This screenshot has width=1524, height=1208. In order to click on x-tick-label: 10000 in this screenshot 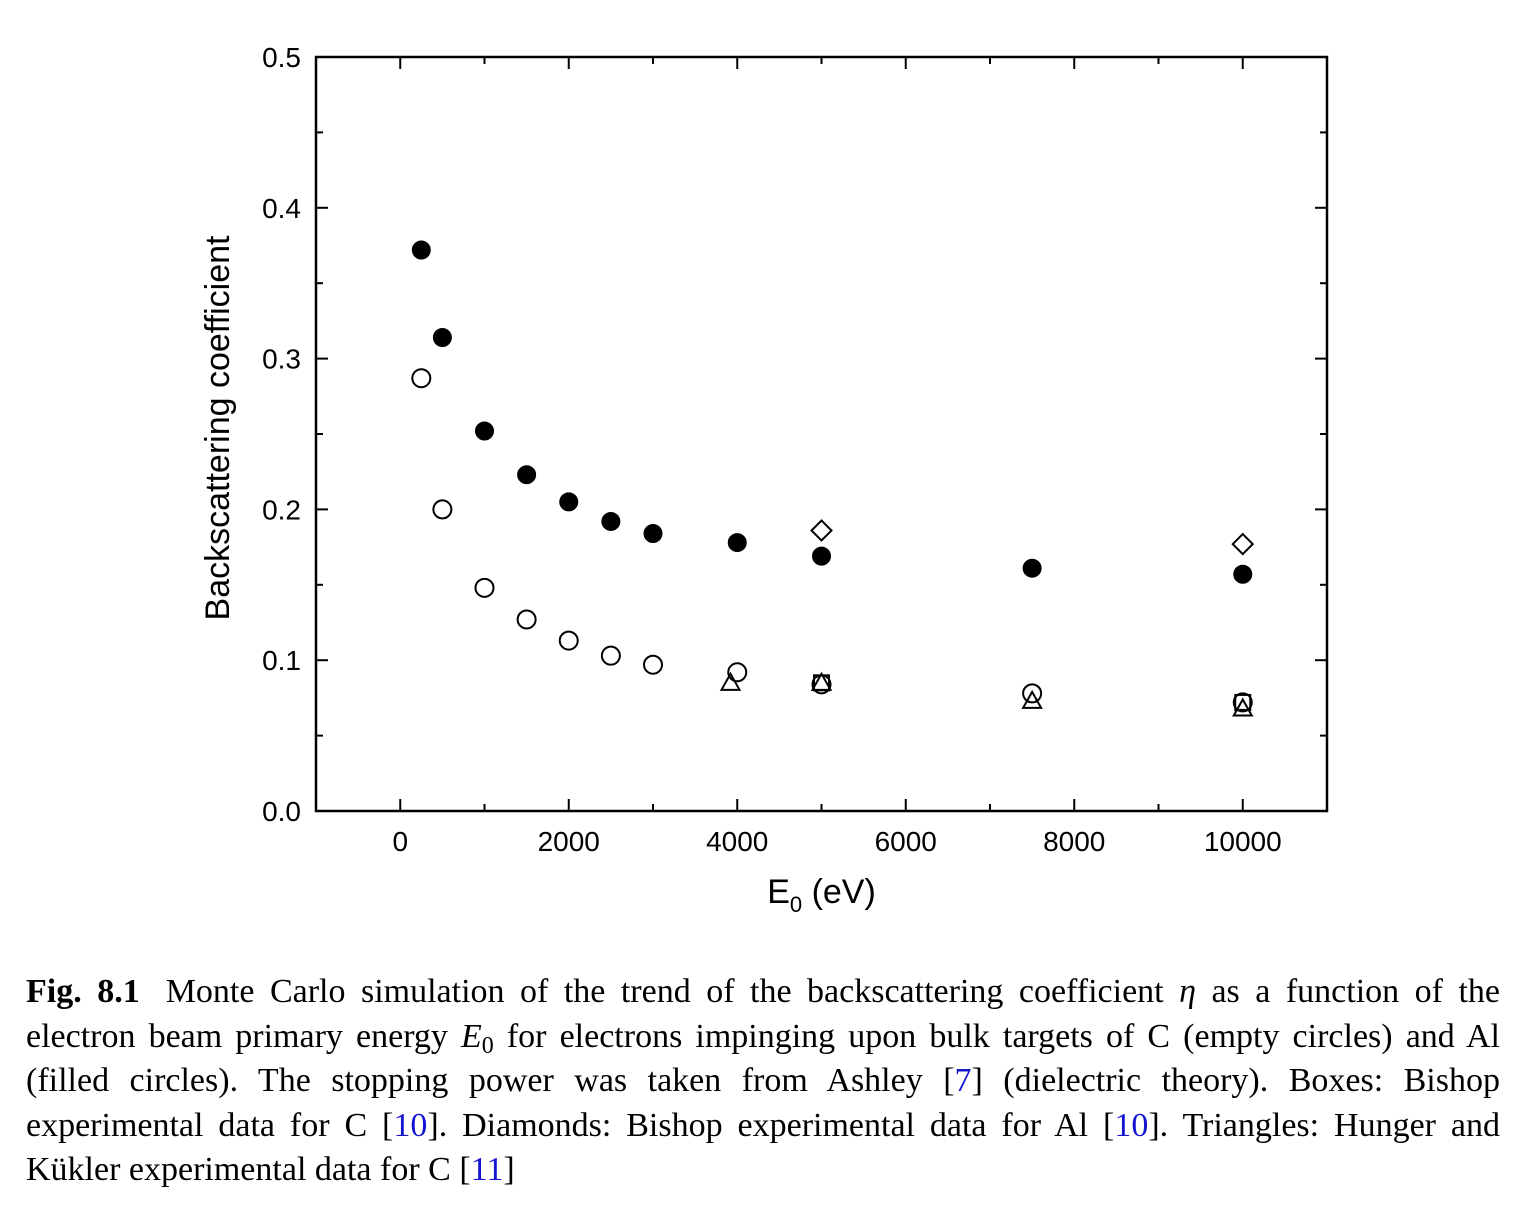, I will do `click(1243, 841)`.